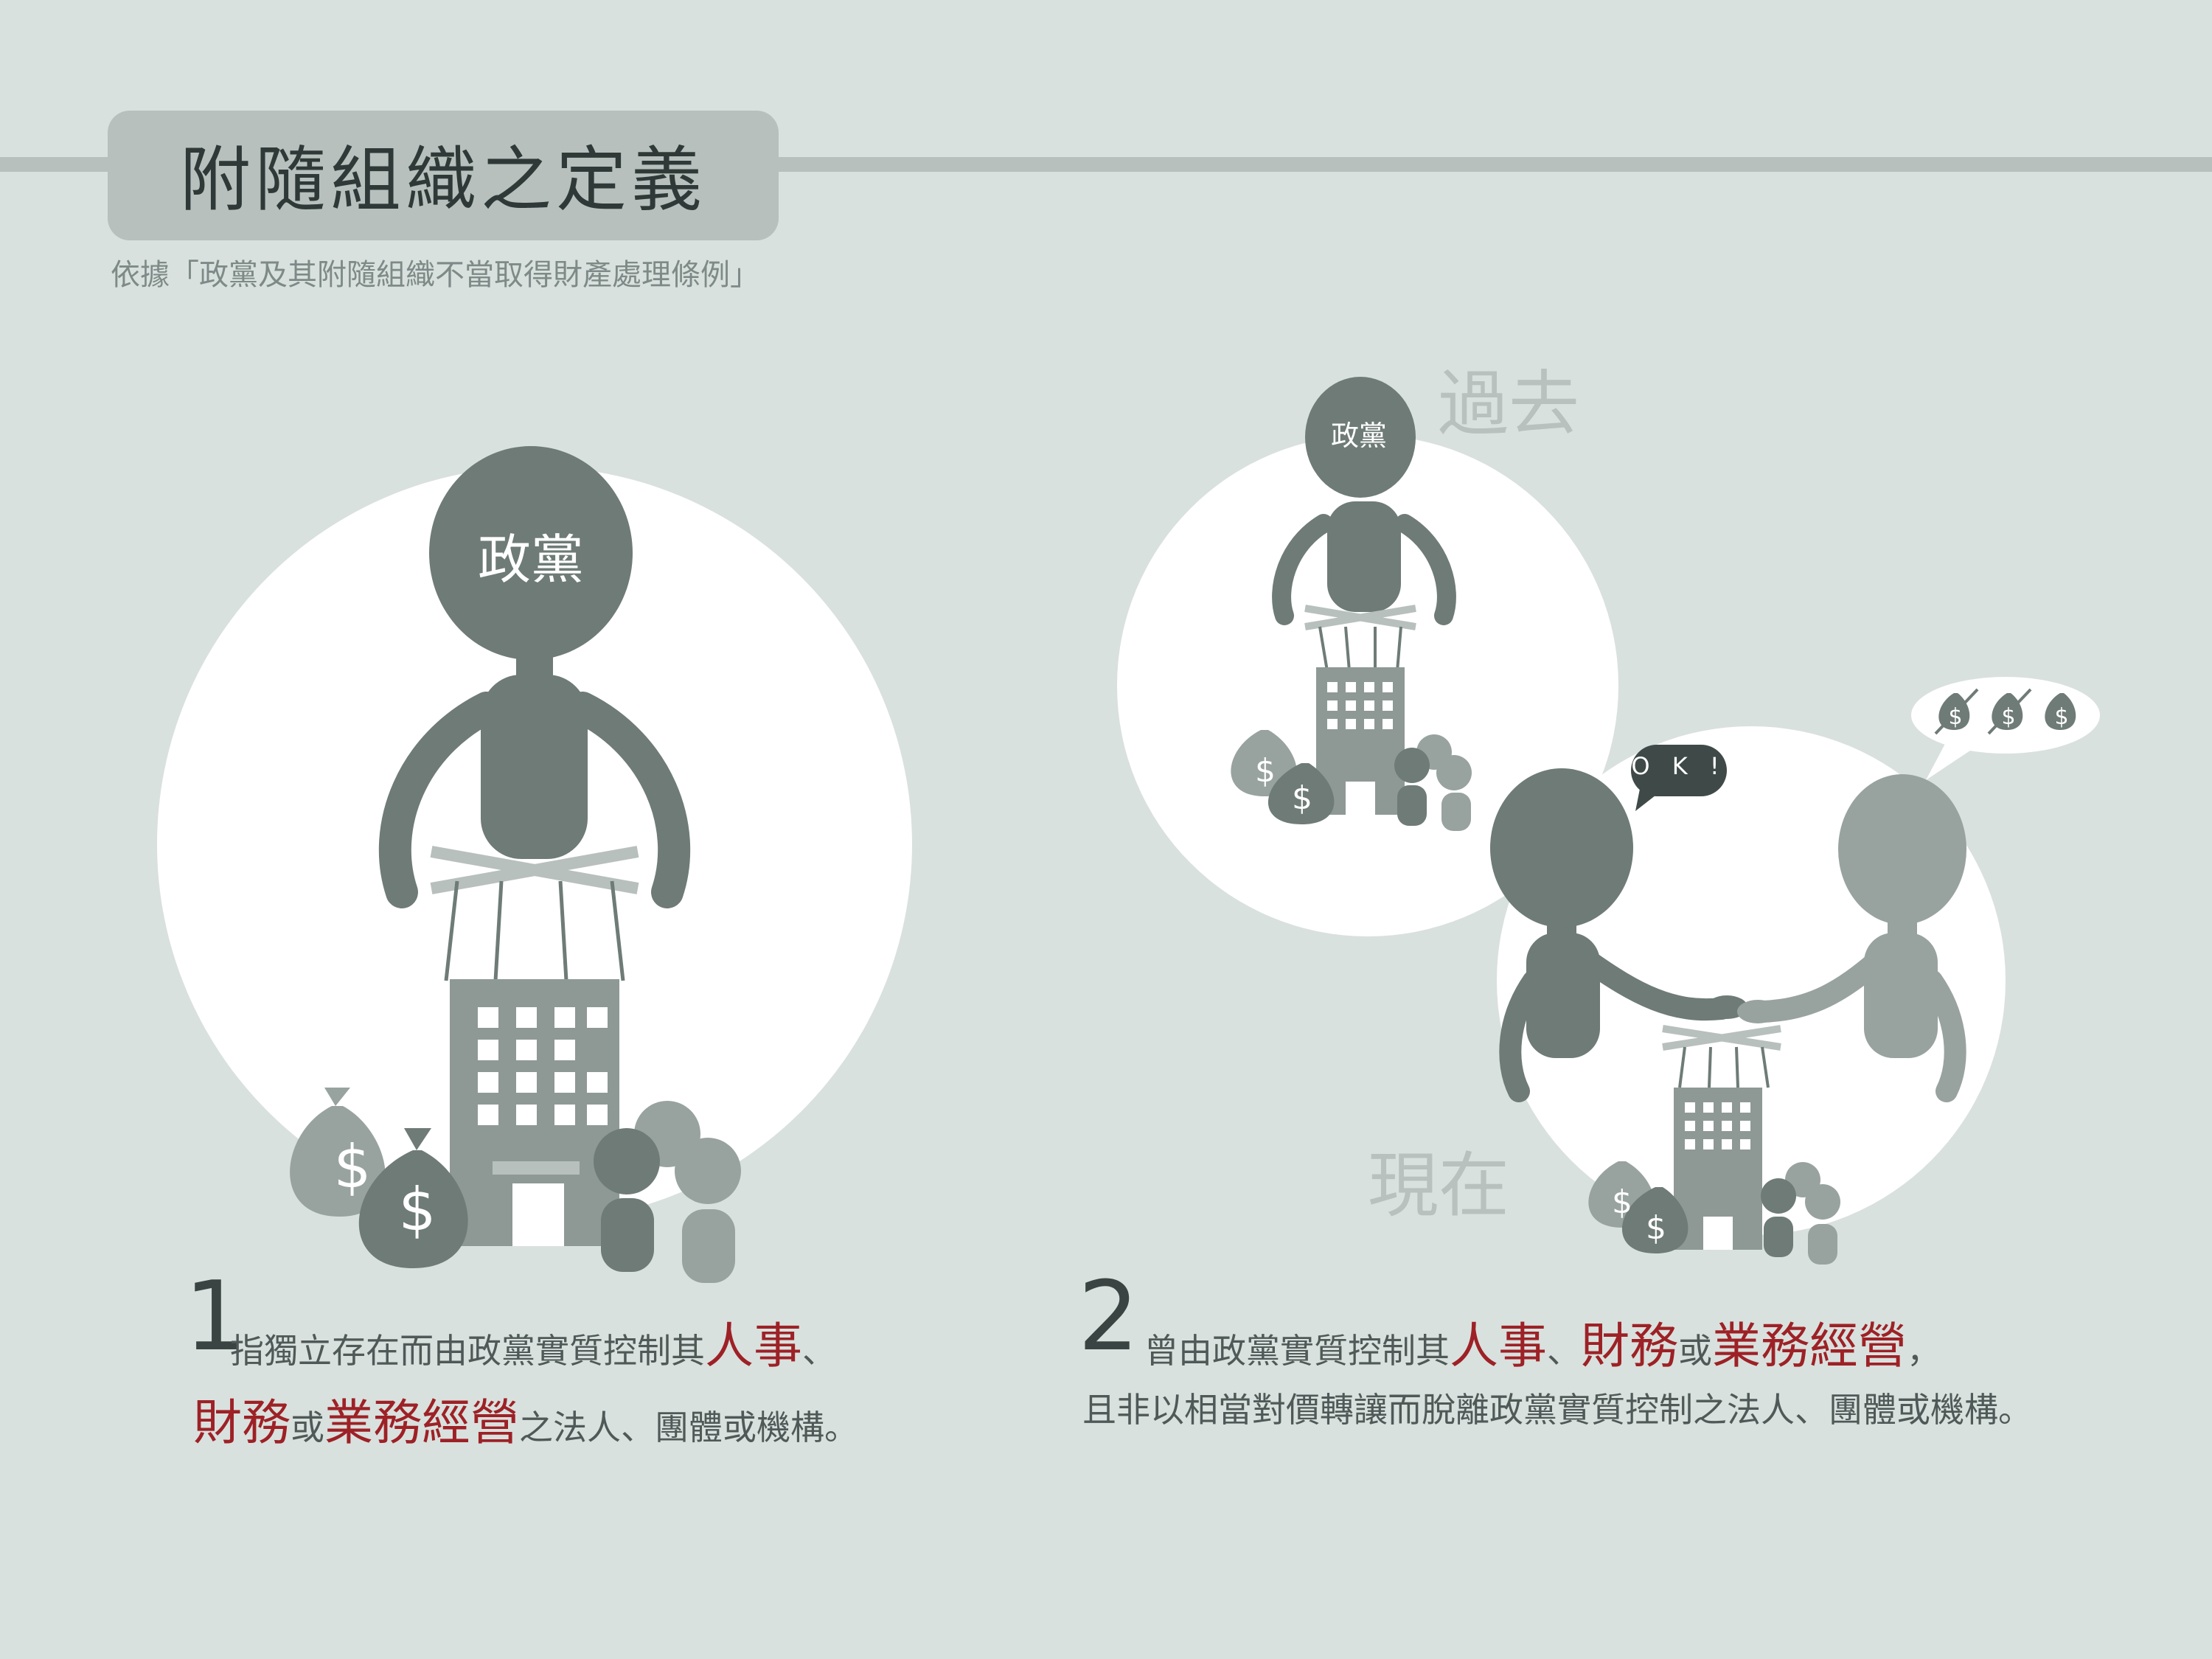 This screenshot has width=2212, height=1659. I want to click on party-label-small: 政黨, so click(1358, 436).